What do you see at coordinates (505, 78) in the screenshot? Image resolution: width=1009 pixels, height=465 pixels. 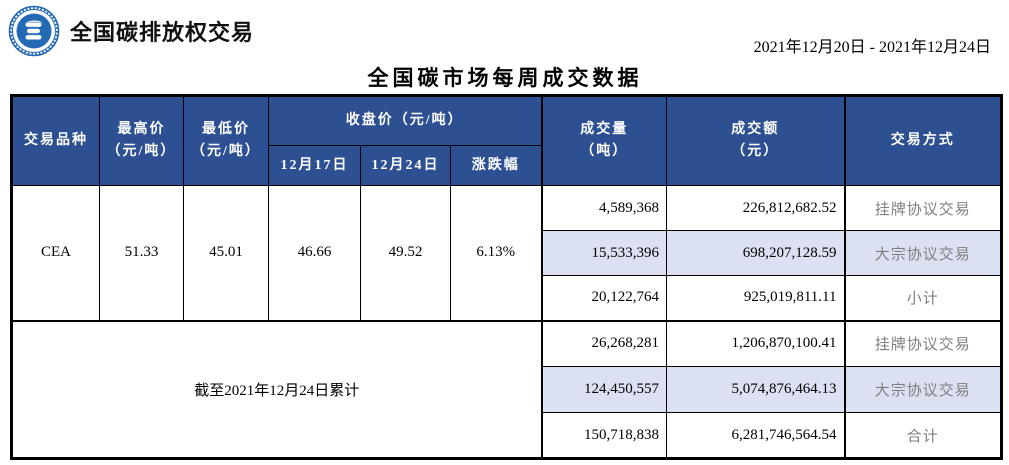 I see `page-title: 全国碳市场每周成交数据` at bounding box center [505, 78].